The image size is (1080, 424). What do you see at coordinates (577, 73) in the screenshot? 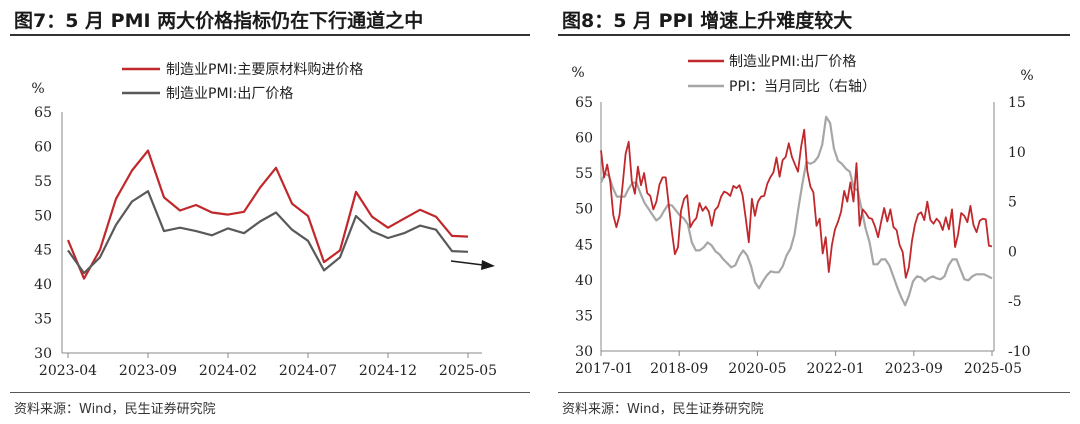
I see `y-axis-unit-left: %` at bounding box center [577, 73].